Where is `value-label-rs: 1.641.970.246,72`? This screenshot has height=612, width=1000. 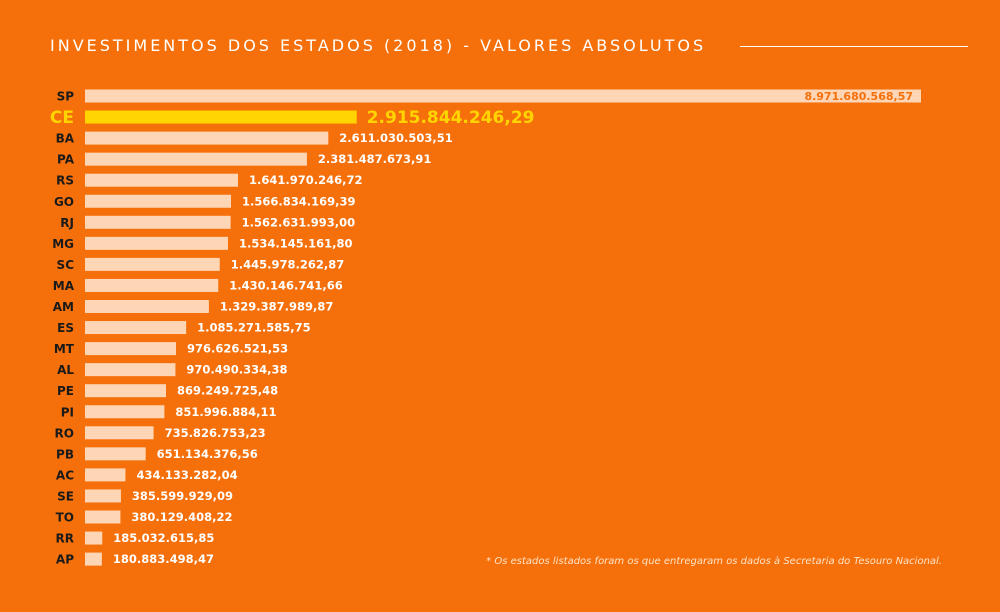
value-label-rs: 1.641.970.246,72 is located at coordinates (306, 180).